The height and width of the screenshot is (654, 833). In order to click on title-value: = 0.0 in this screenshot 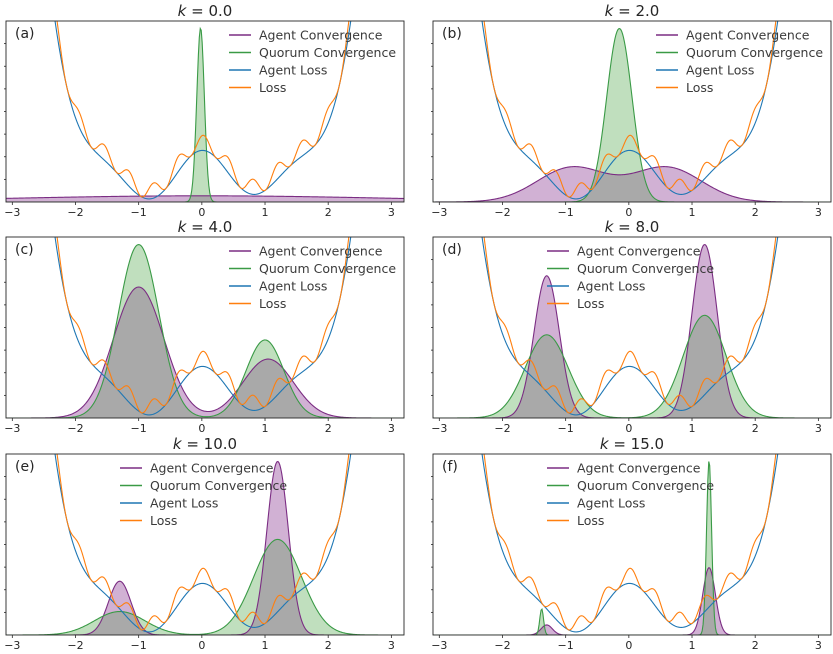, I will do `click(209, 11)`.